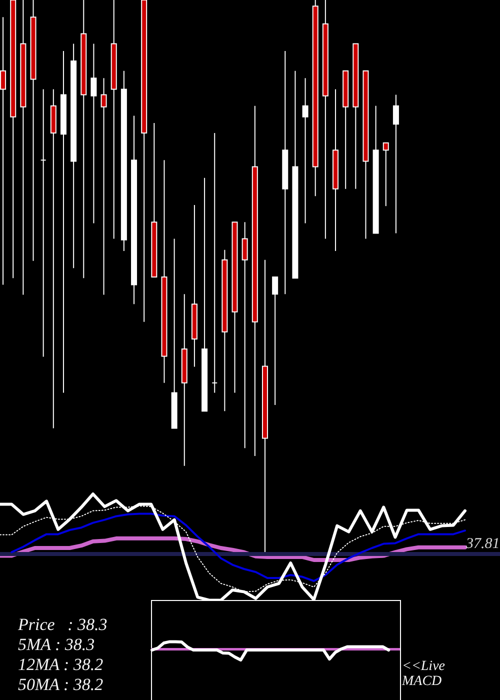 Image resolution: width=500 pixels, height=700 pixels. I want to click on text: 5MA : 38.3, so click(56, 644).